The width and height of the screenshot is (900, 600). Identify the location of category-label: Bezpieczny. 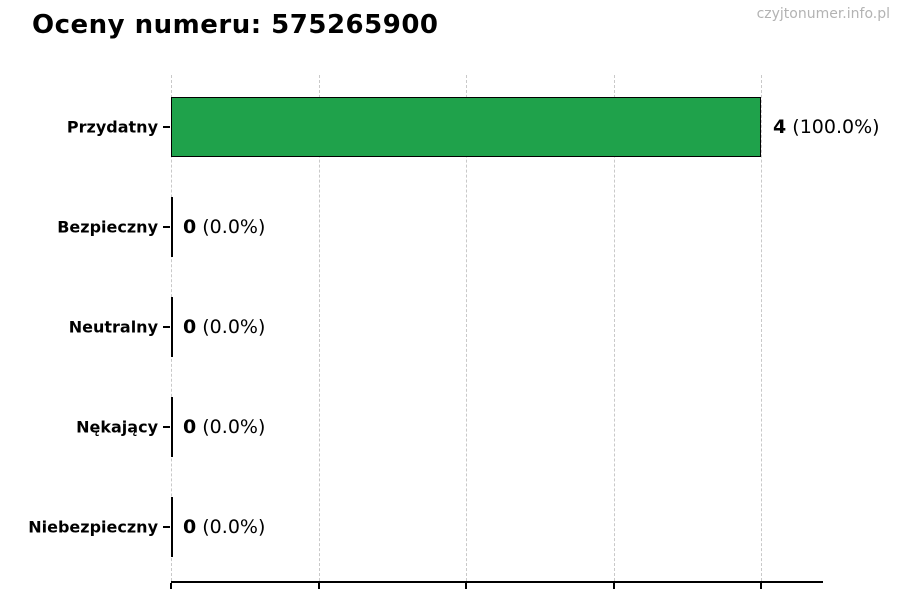
(107, 227).